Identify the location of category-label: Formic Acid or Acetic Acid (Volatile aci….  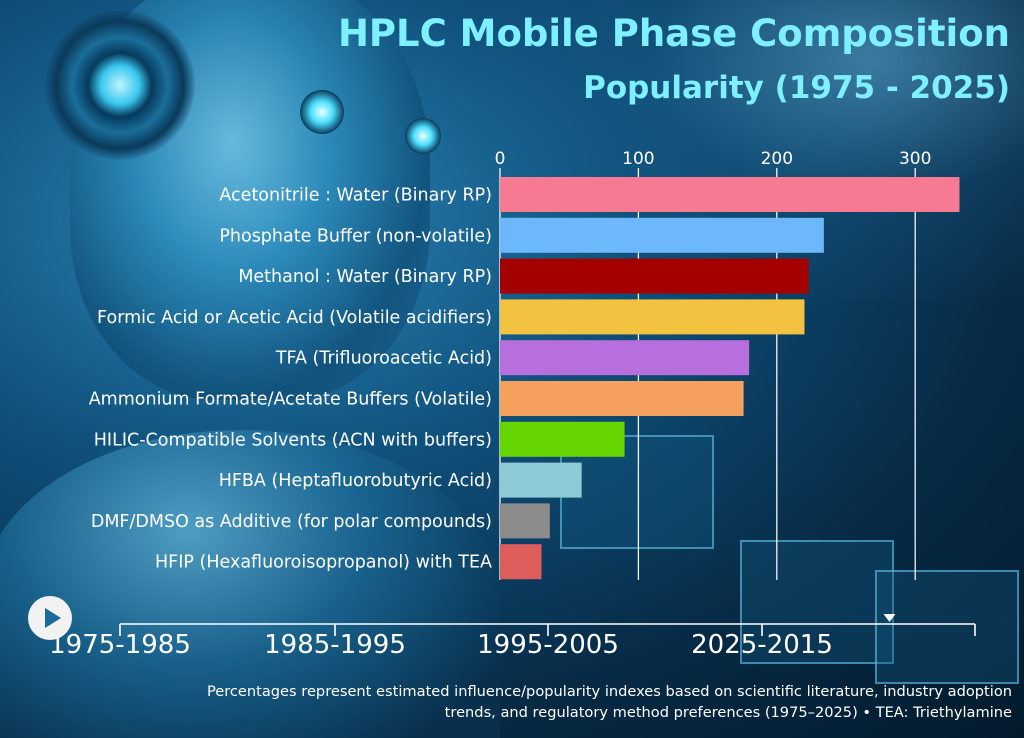
(294, 318).